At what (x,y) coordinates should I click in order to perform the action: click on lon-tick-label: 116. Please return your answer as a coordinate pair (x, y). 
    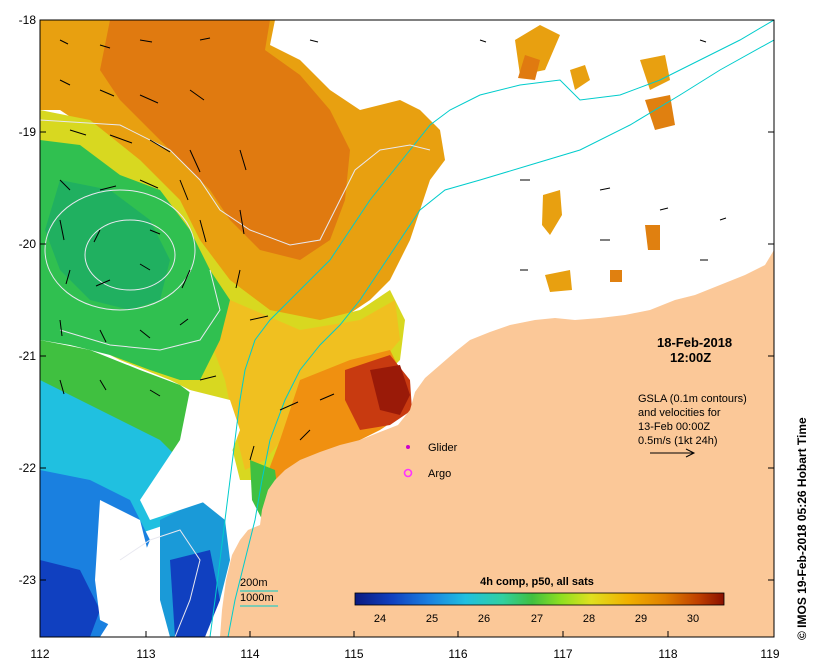
    Looking at the image, I should click on (457, 654).